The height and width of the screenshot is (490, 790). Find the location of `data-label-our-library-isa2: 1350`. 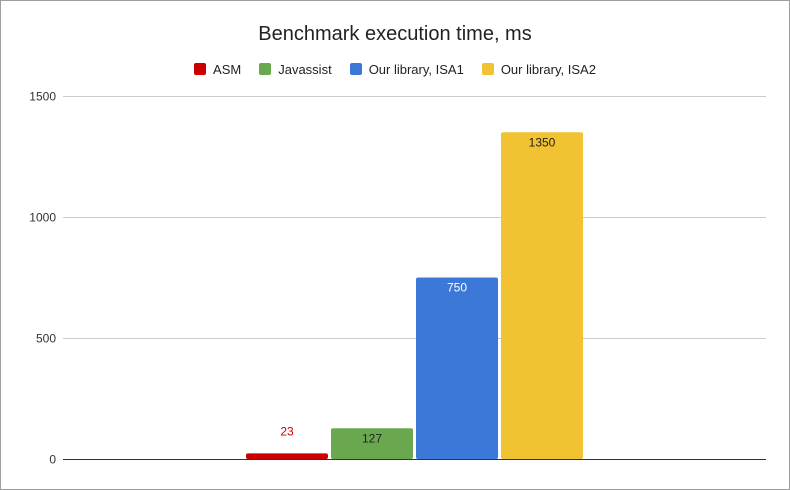

data-label-our-library-isa2: 1350 is located at coordinates (542, 142).